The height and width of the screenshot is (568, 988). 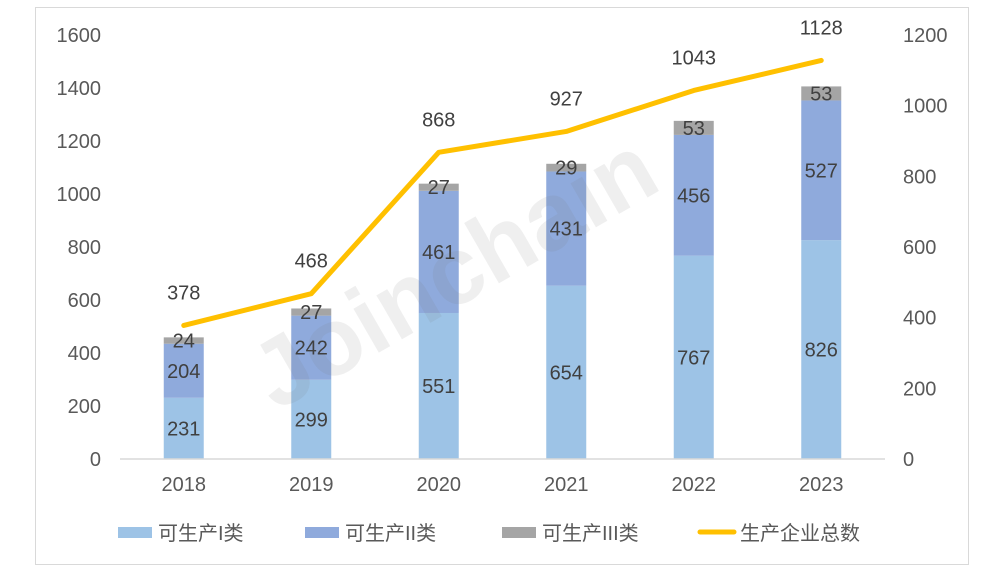 I want to click on y-right-tick-label: 400, so click(x=919, y=319).